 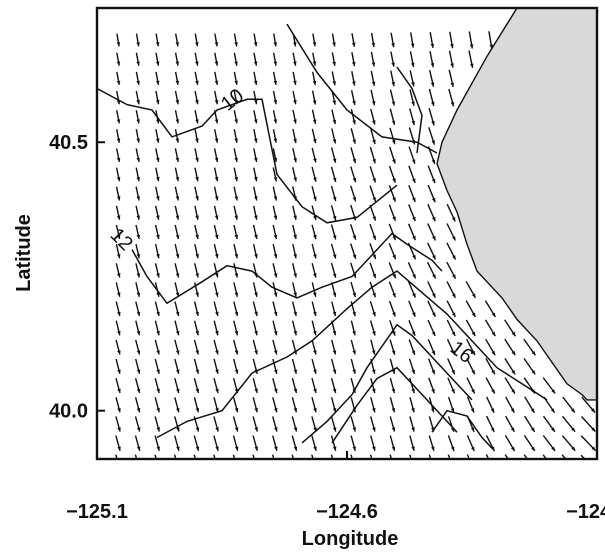 What do you see at coordinates (347, 512) in the screenshot?
I see `x-tick-label-2: −124.6` at bounding box center [347, 512].